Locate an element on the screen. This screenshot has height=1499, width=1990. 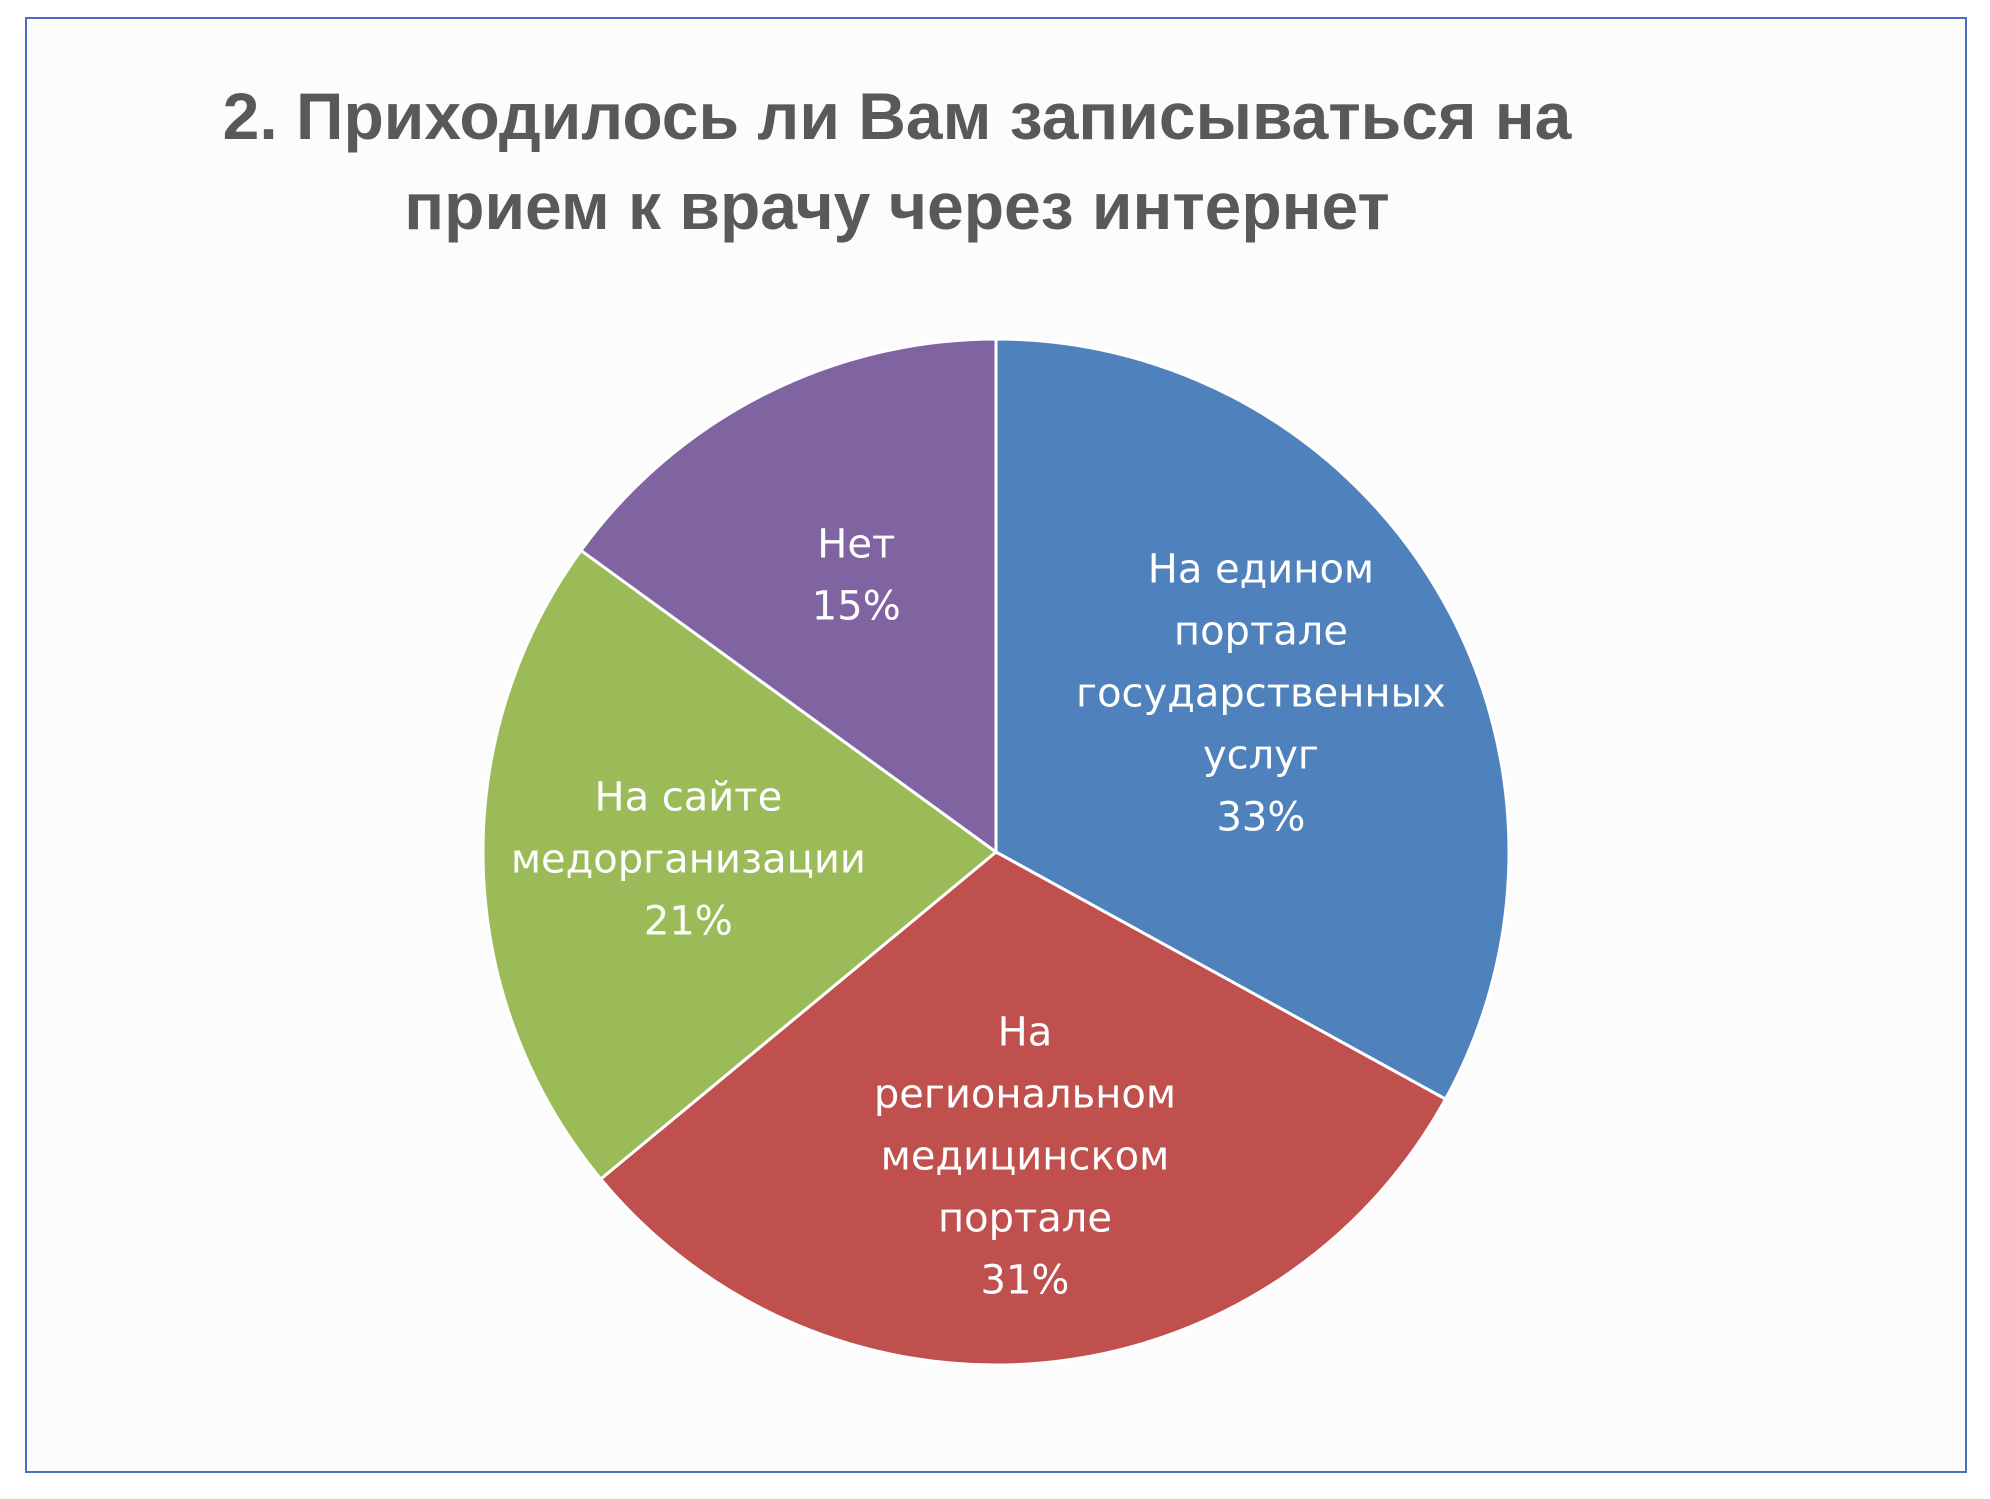
slice-label-1: На региональном медицинском портале 31% is located at coordinates (1025, 1156).